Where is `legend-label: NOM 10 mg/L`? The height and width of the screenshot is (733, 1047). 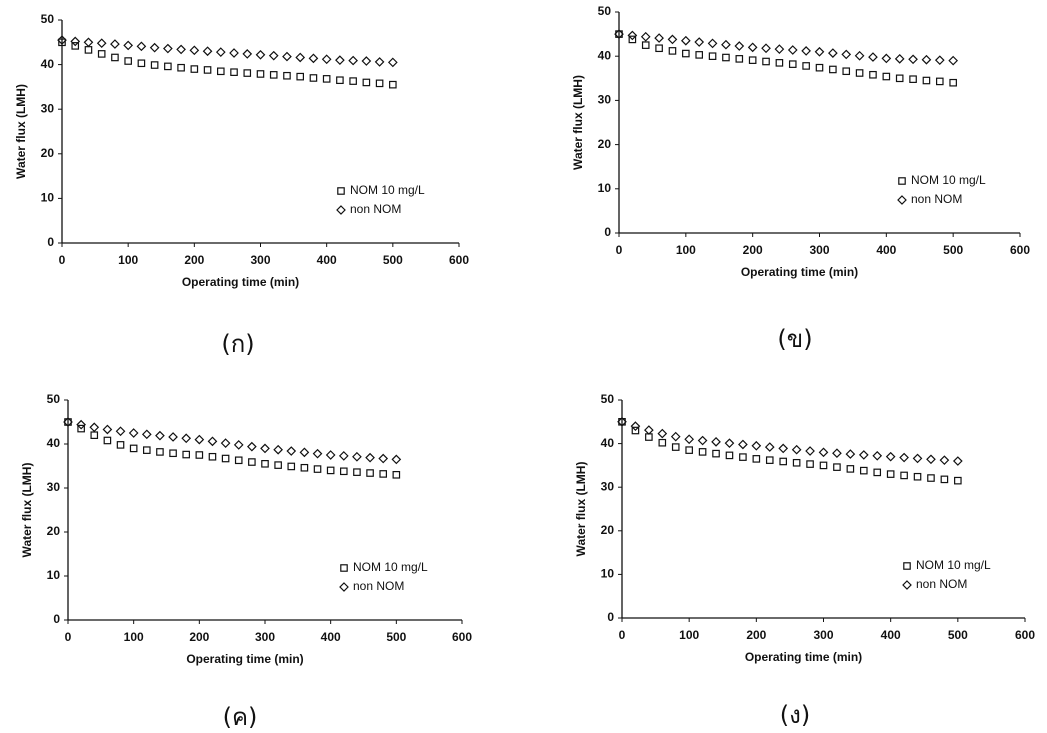 legend-label: NOM 10 mg/L is located at coordinates (953, 565).